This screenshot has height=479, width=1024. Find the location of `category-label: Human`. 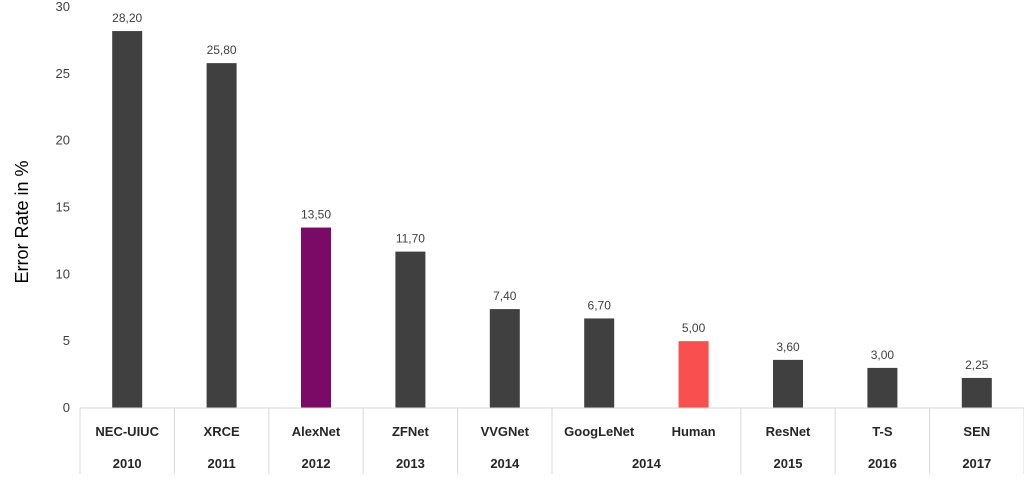

category-label: Human is located at coordinates (694, 431).